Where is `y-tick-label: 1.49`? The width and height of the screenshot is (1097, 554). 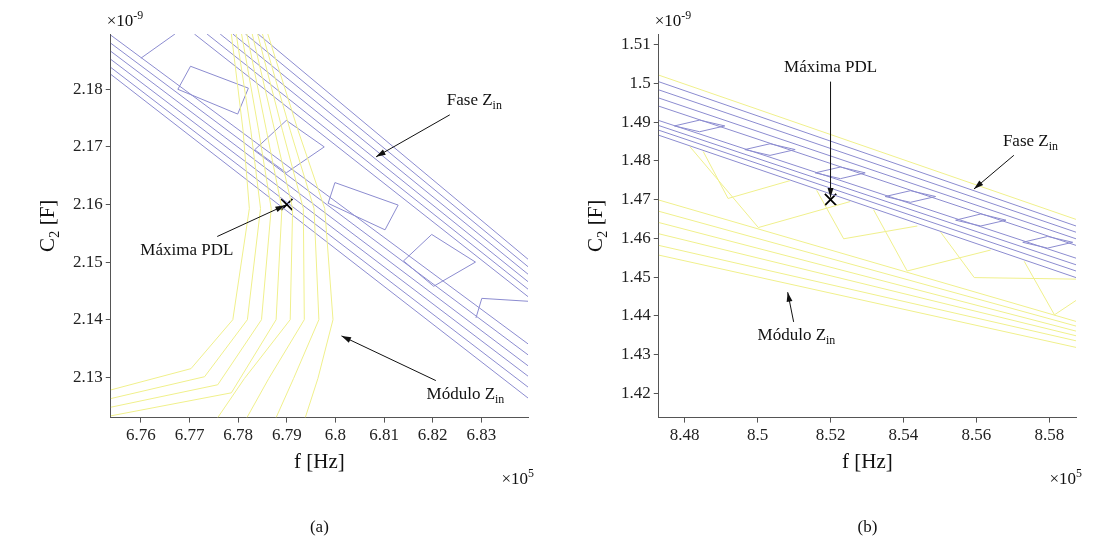 y-tick-label: 1.49 is located at coordinates (636, 121).